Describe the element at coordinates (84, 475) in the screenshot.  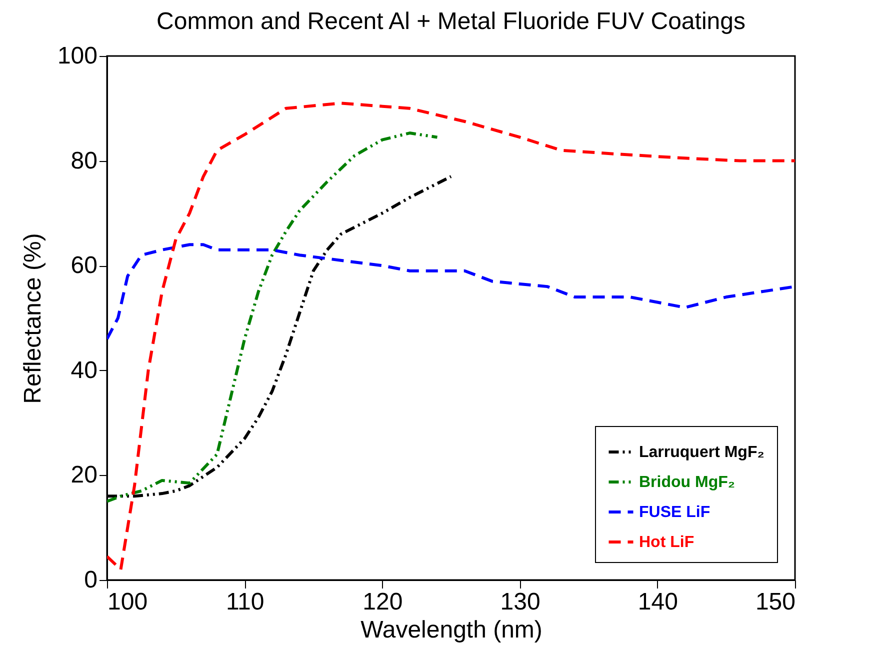
I see `y-tick-label: 20` at that location.